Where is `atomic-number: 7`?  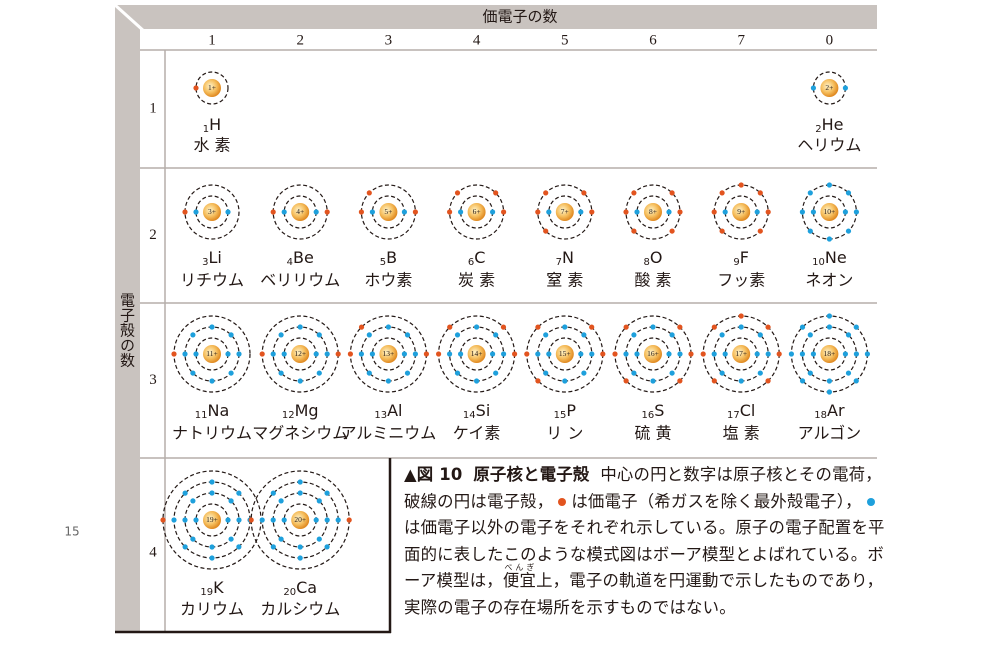 atomic-number: 7 is located at coordinates (559, 262).